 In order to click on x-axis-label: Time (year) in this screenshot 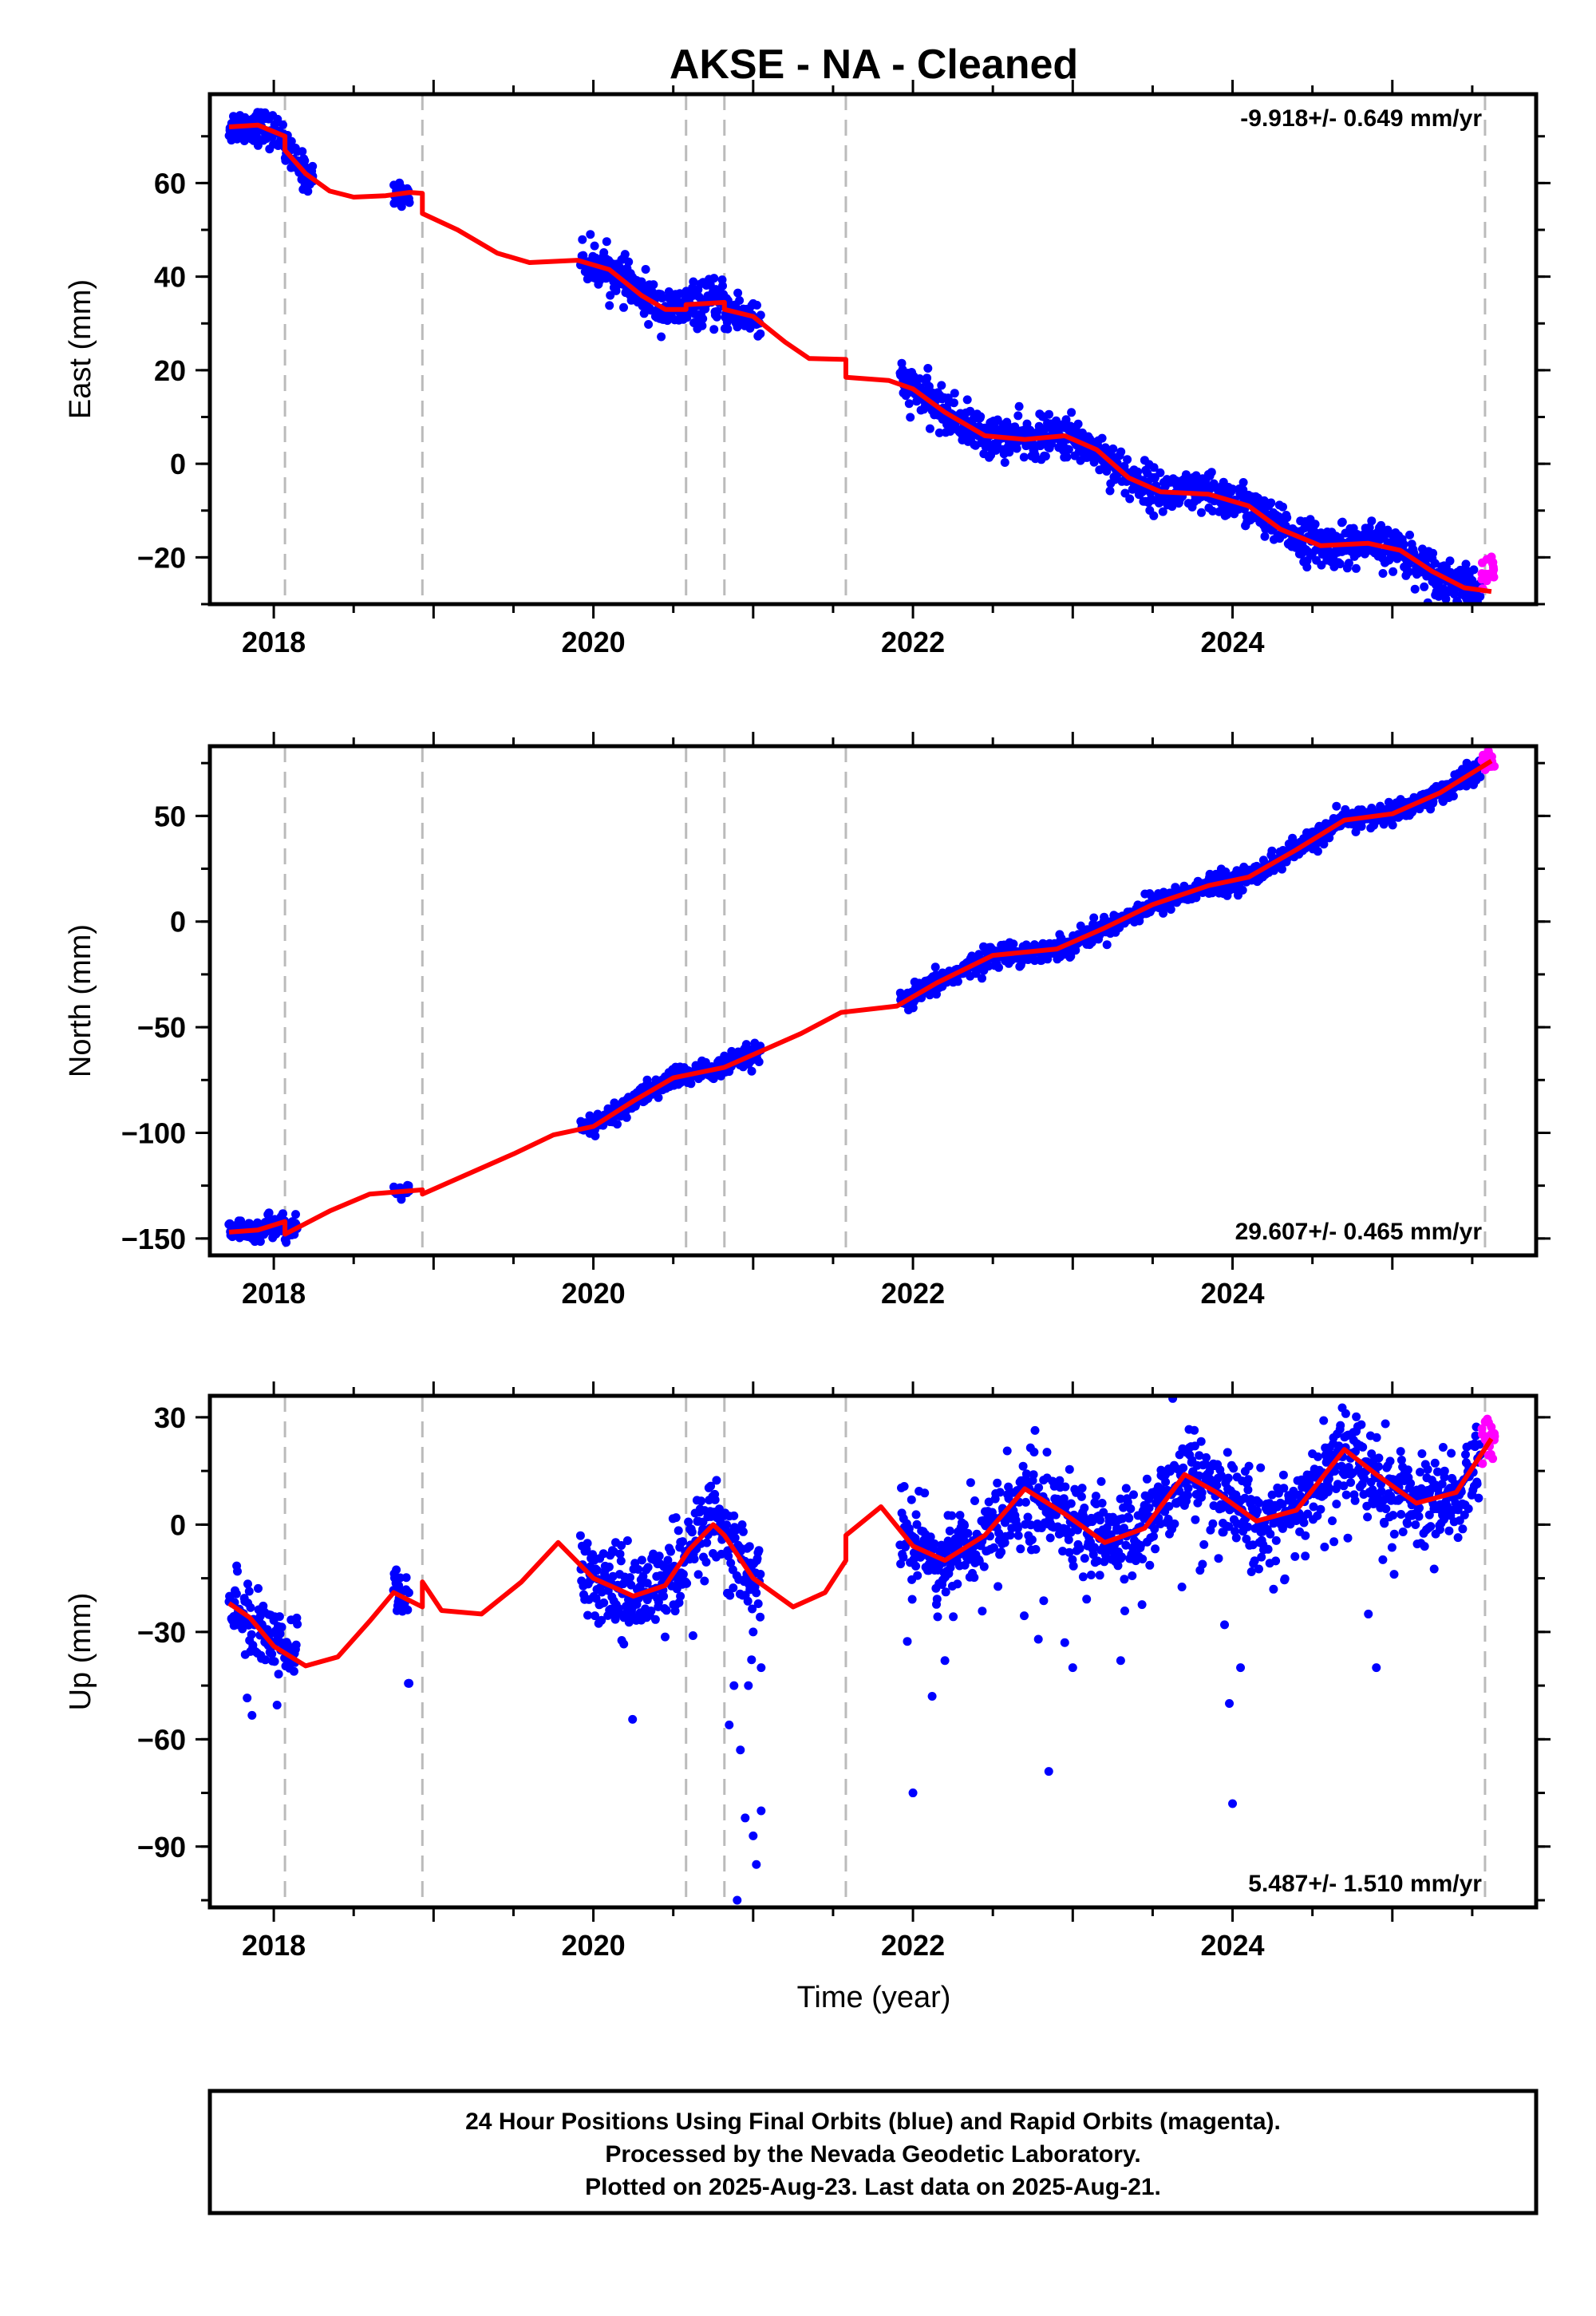, I will do `click(874, 1997)`.